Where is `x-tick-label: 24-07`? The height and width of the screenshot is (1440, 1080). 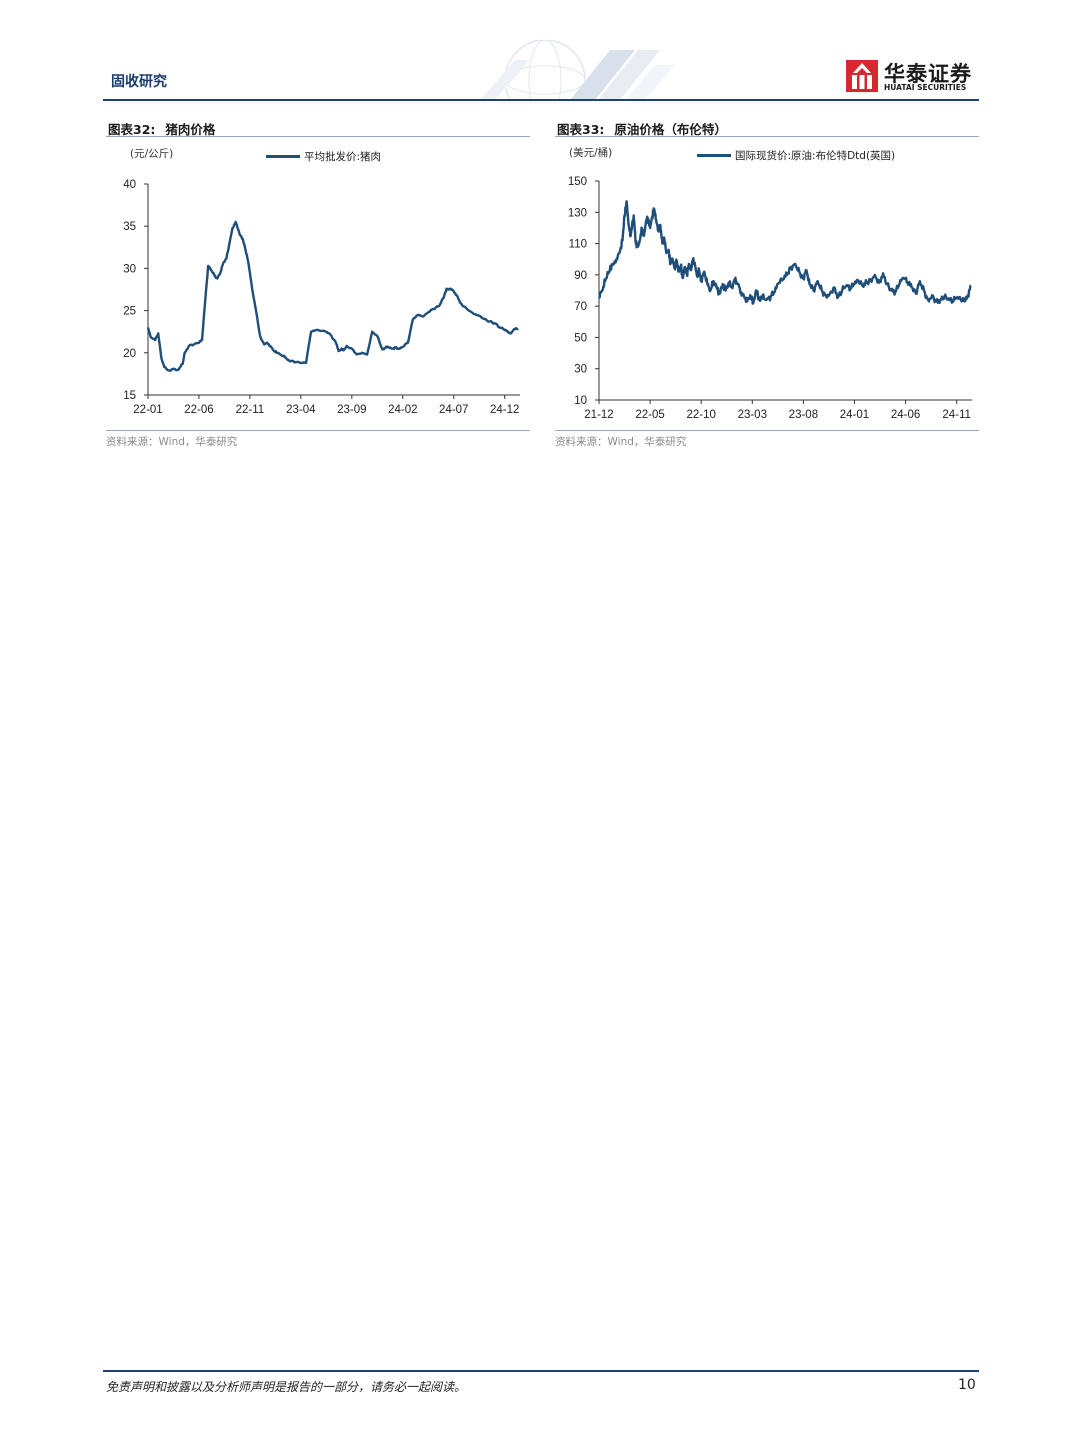
x-tick-label: 24-07 is located at coordinates (453, 410).